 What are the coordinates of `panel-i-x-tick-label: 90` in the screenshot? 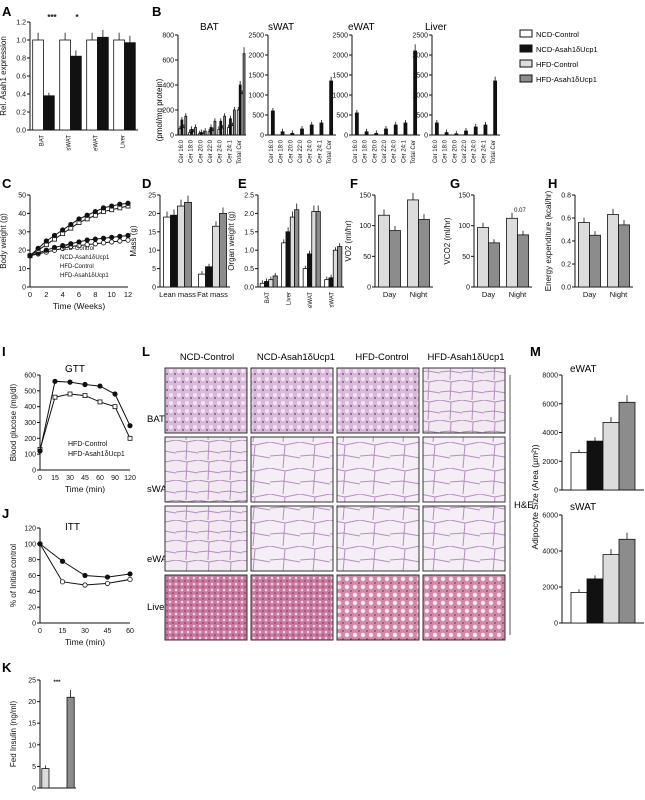 It's located at (115, 478).